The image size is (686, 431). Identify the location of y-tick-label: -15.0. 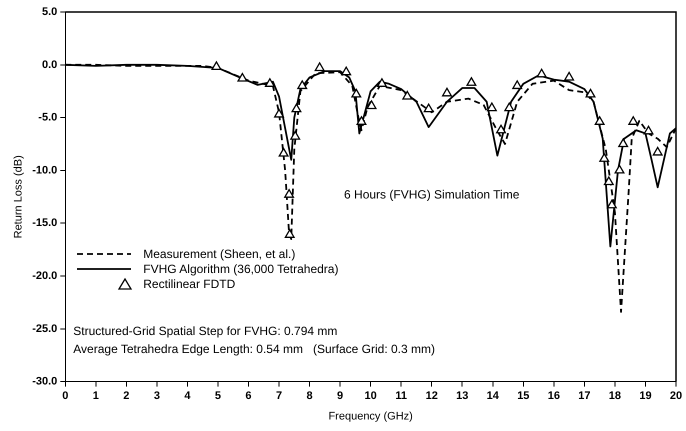
(45, 223).